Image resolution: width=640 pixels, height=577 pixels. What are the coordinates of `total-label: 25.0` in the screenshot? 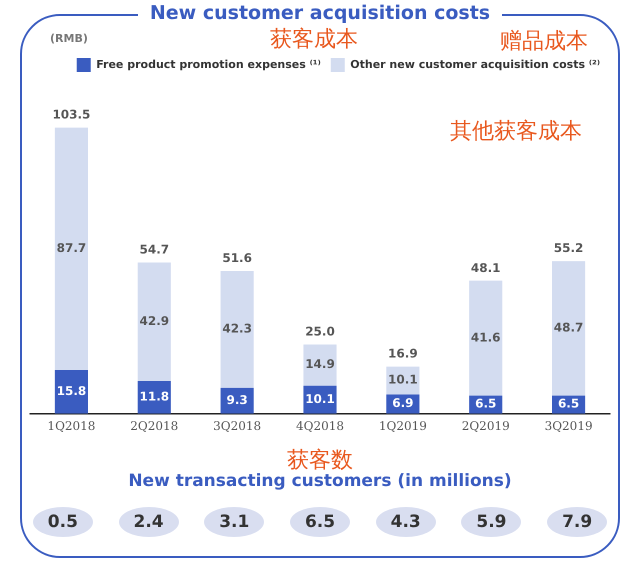 It's located at (320, 331).